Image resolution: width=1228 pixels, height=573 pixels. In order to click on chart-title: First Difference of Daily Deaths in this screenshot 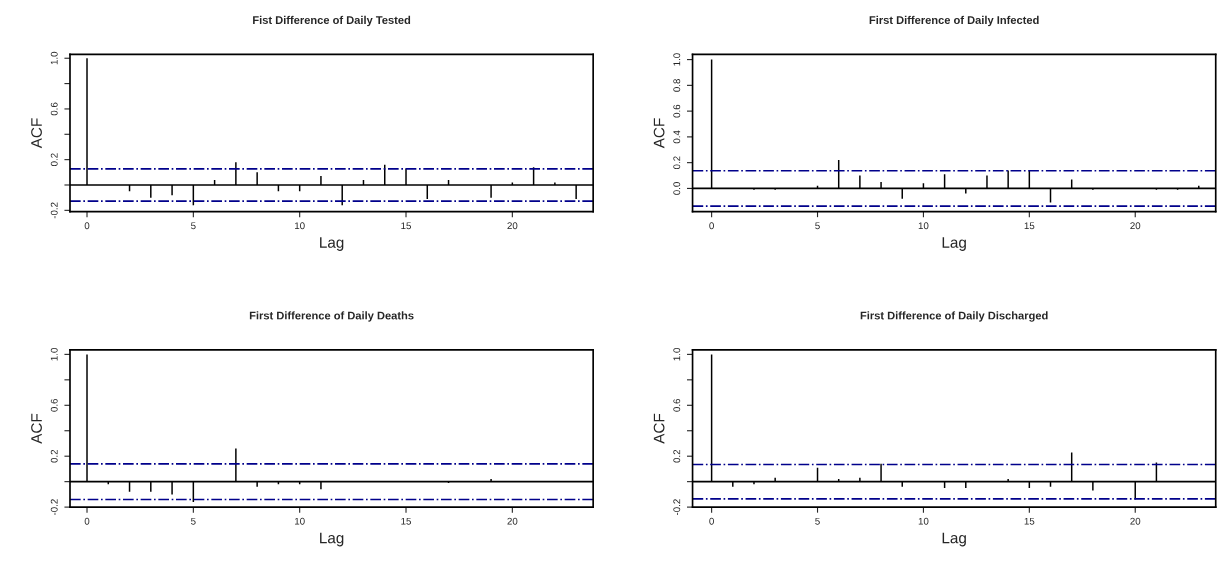, I will do `click(331, 316)`.